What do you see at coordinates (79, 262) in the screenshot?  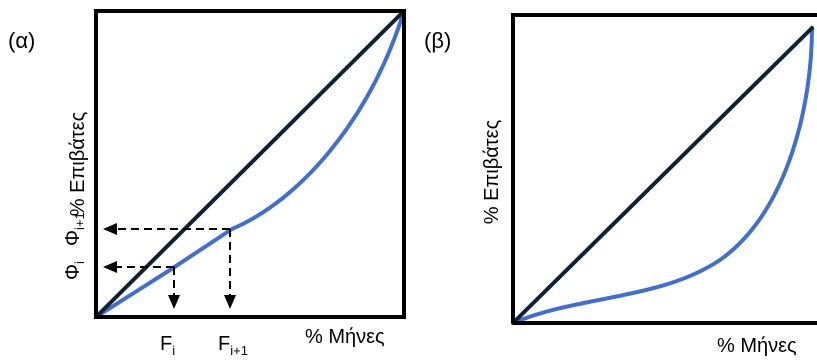 I see `phi-i-sub: i` at bounding box center [79, 262].